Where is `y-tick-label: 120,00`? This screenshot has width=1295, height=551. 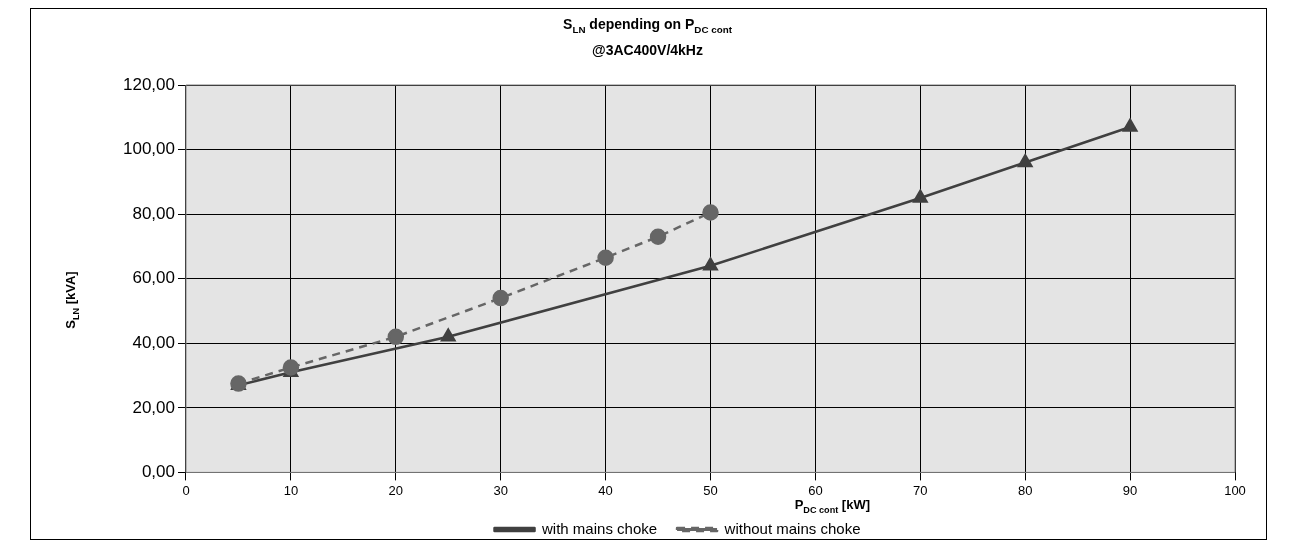 y-tick-label: 120,00 is located at coordinates (149, 84).